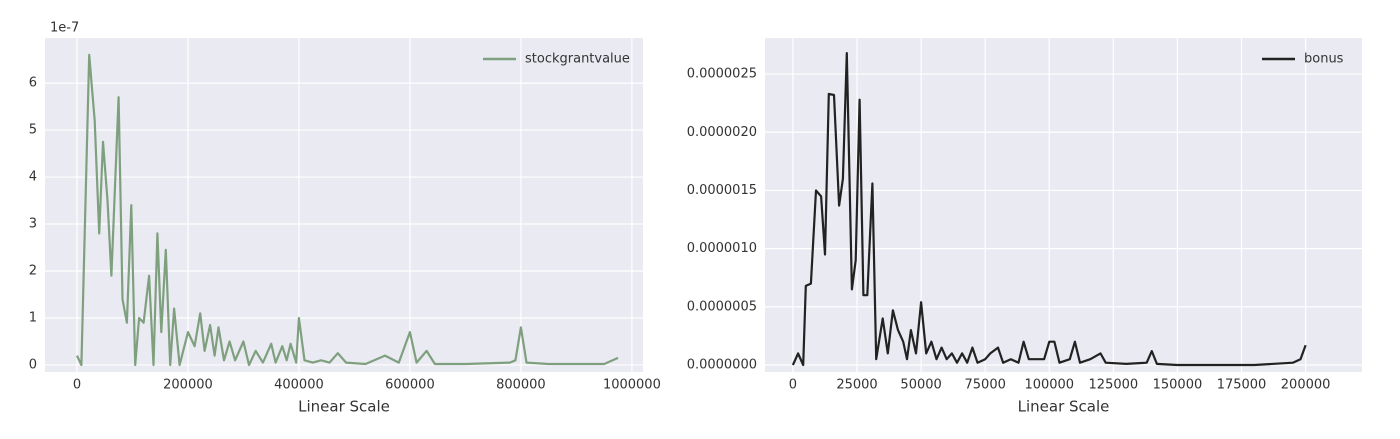 The height and width of the screenshot is (439, 1400). What do you see at coordinates (722, 306) in the screenshot?
I see `y-tick-label: 0.0000005` at bounding box center [722, 306].